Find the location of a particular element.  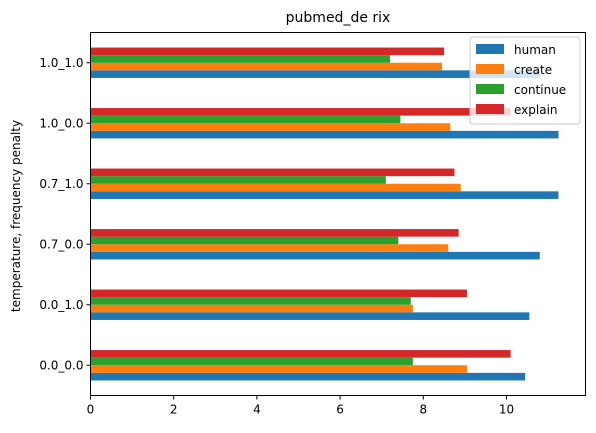

x-tick-label: 4 is located at coordinates (257, 410).